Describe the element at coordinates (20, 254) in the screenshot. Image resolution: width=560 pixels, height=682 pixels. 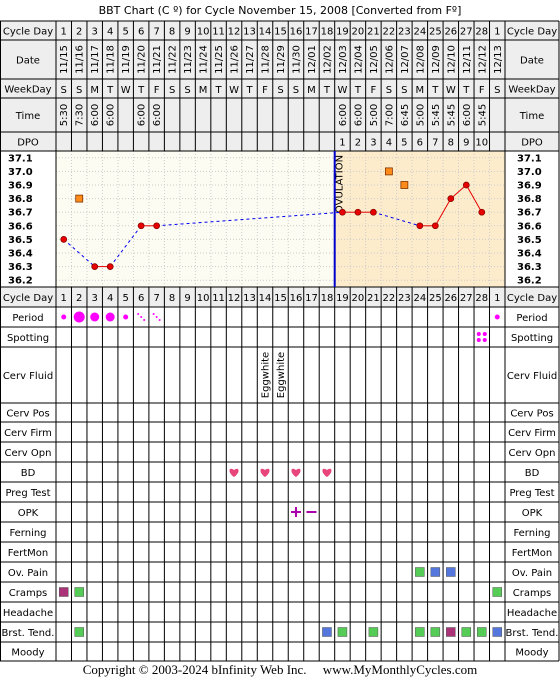
I see `temp-scale-left: 36.4` at that location.